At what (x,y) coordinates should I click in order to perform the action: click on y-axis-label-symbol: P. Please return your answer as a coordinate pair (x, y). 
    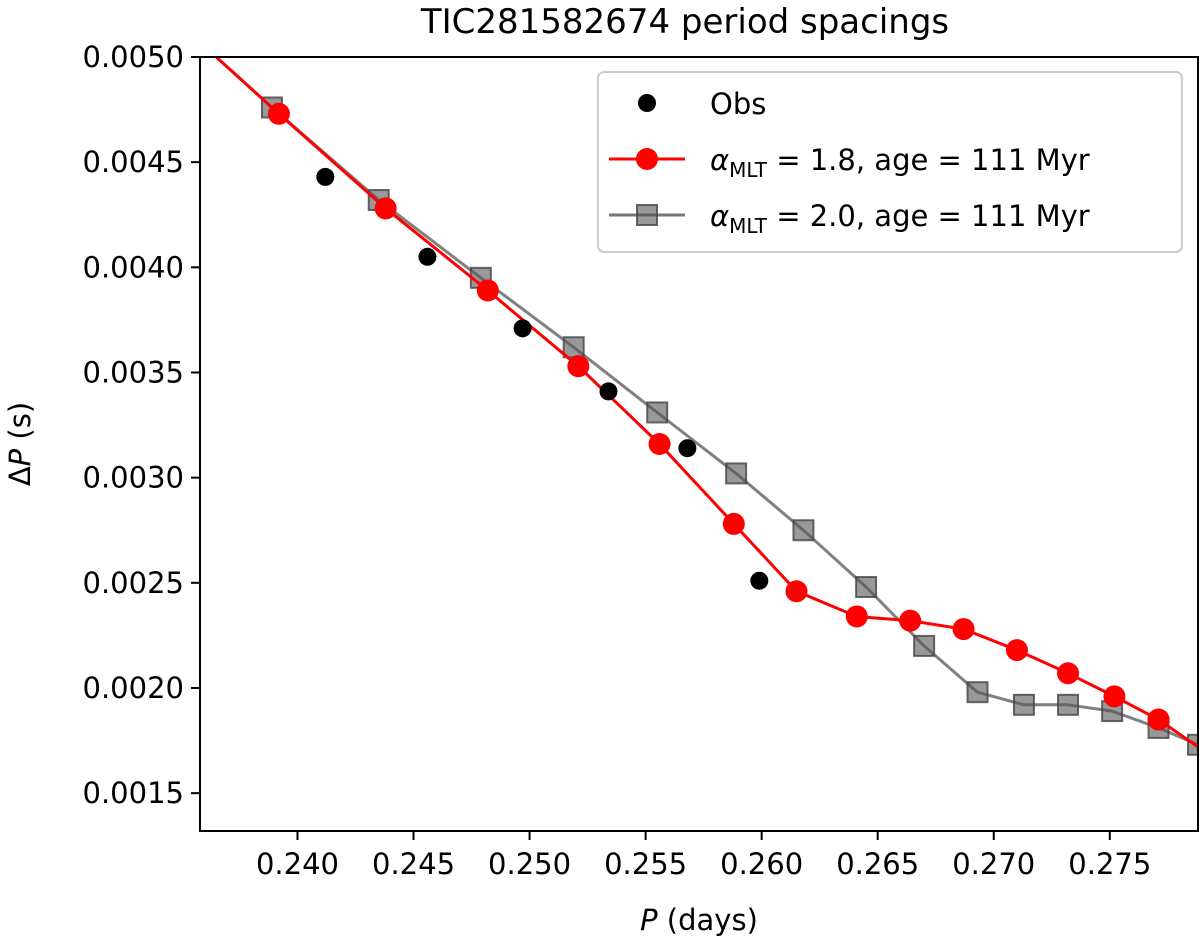
    Looking at the image, I should click on (20, 457).